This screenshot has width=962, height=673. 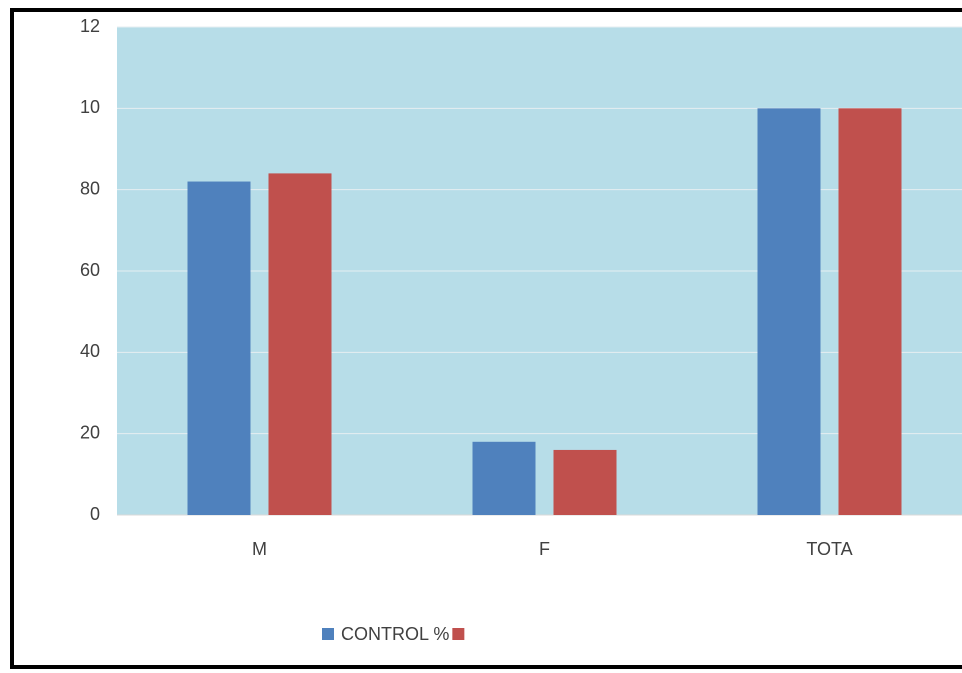 What do you see at coordinates (90, 26) in the screenshot?
I see `y-tick-label: 12` at bounding box center [90, 26].